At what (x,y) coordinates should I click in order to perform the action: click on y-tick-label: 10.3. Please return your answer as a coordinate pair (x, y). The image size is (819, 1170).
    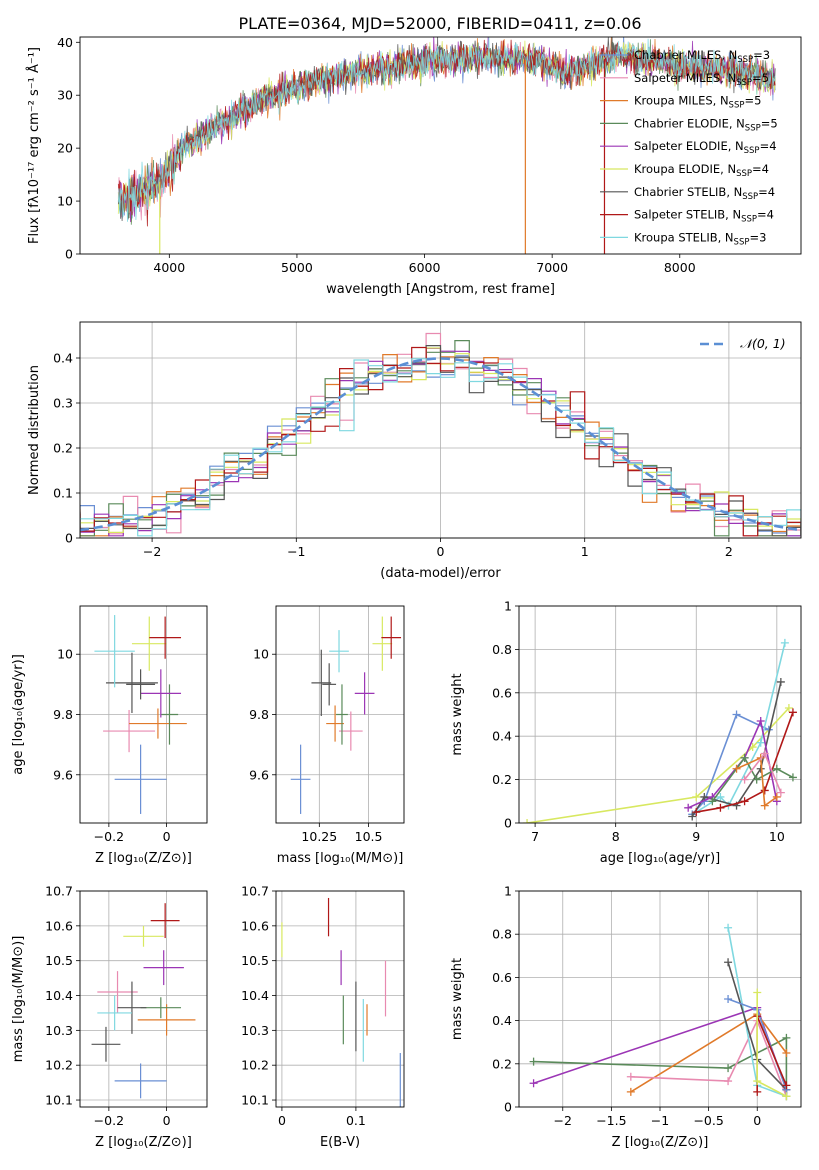
    Looking at the image, I should click on (59, 1030).